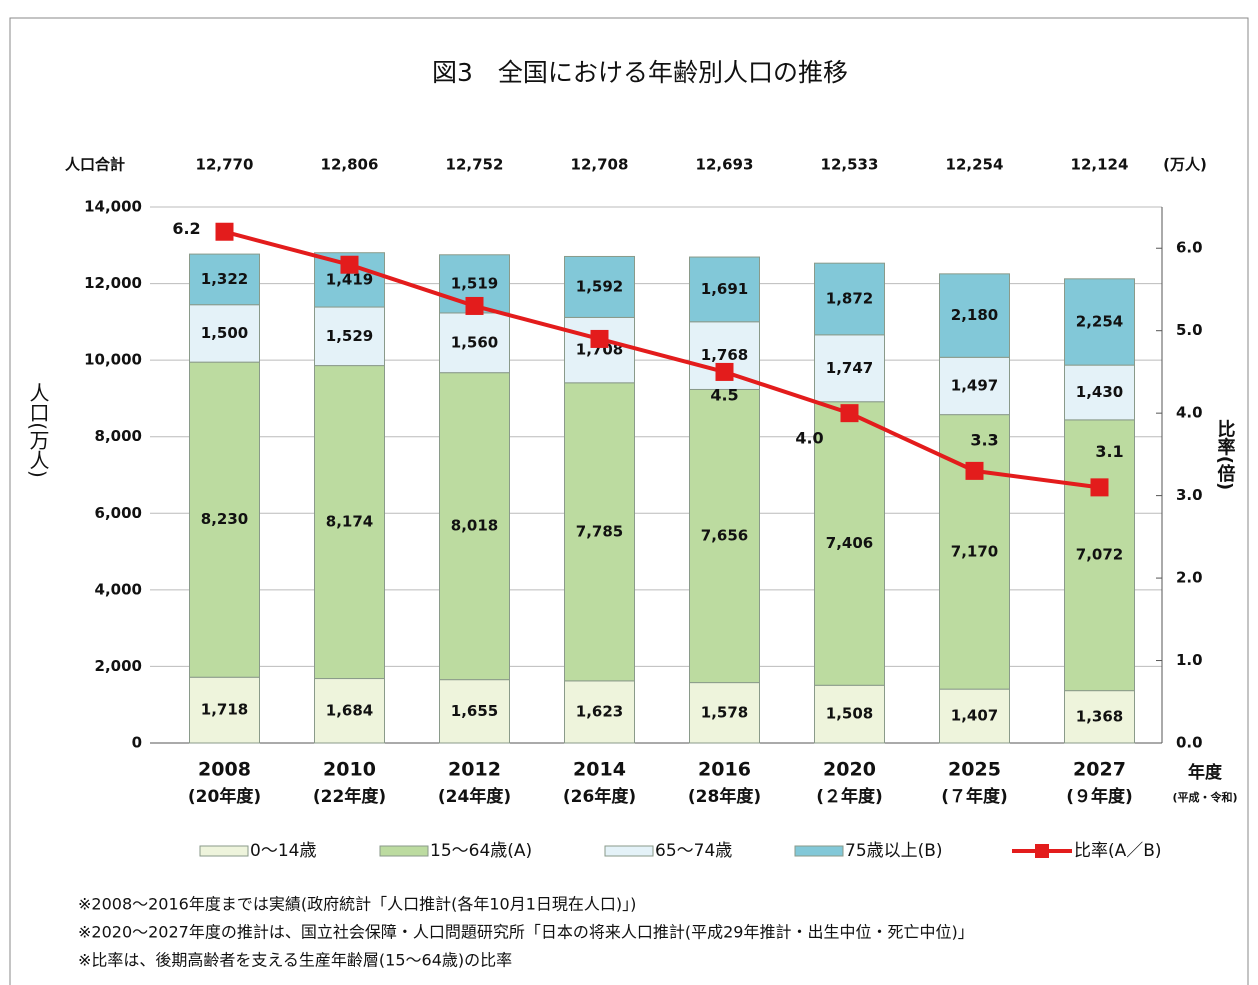  What do you see at coordinates (640, 72) in the screenshot?
I see `chart-title: 図3 全国における年齢別人口の推移` at bounding box center [640, 72].